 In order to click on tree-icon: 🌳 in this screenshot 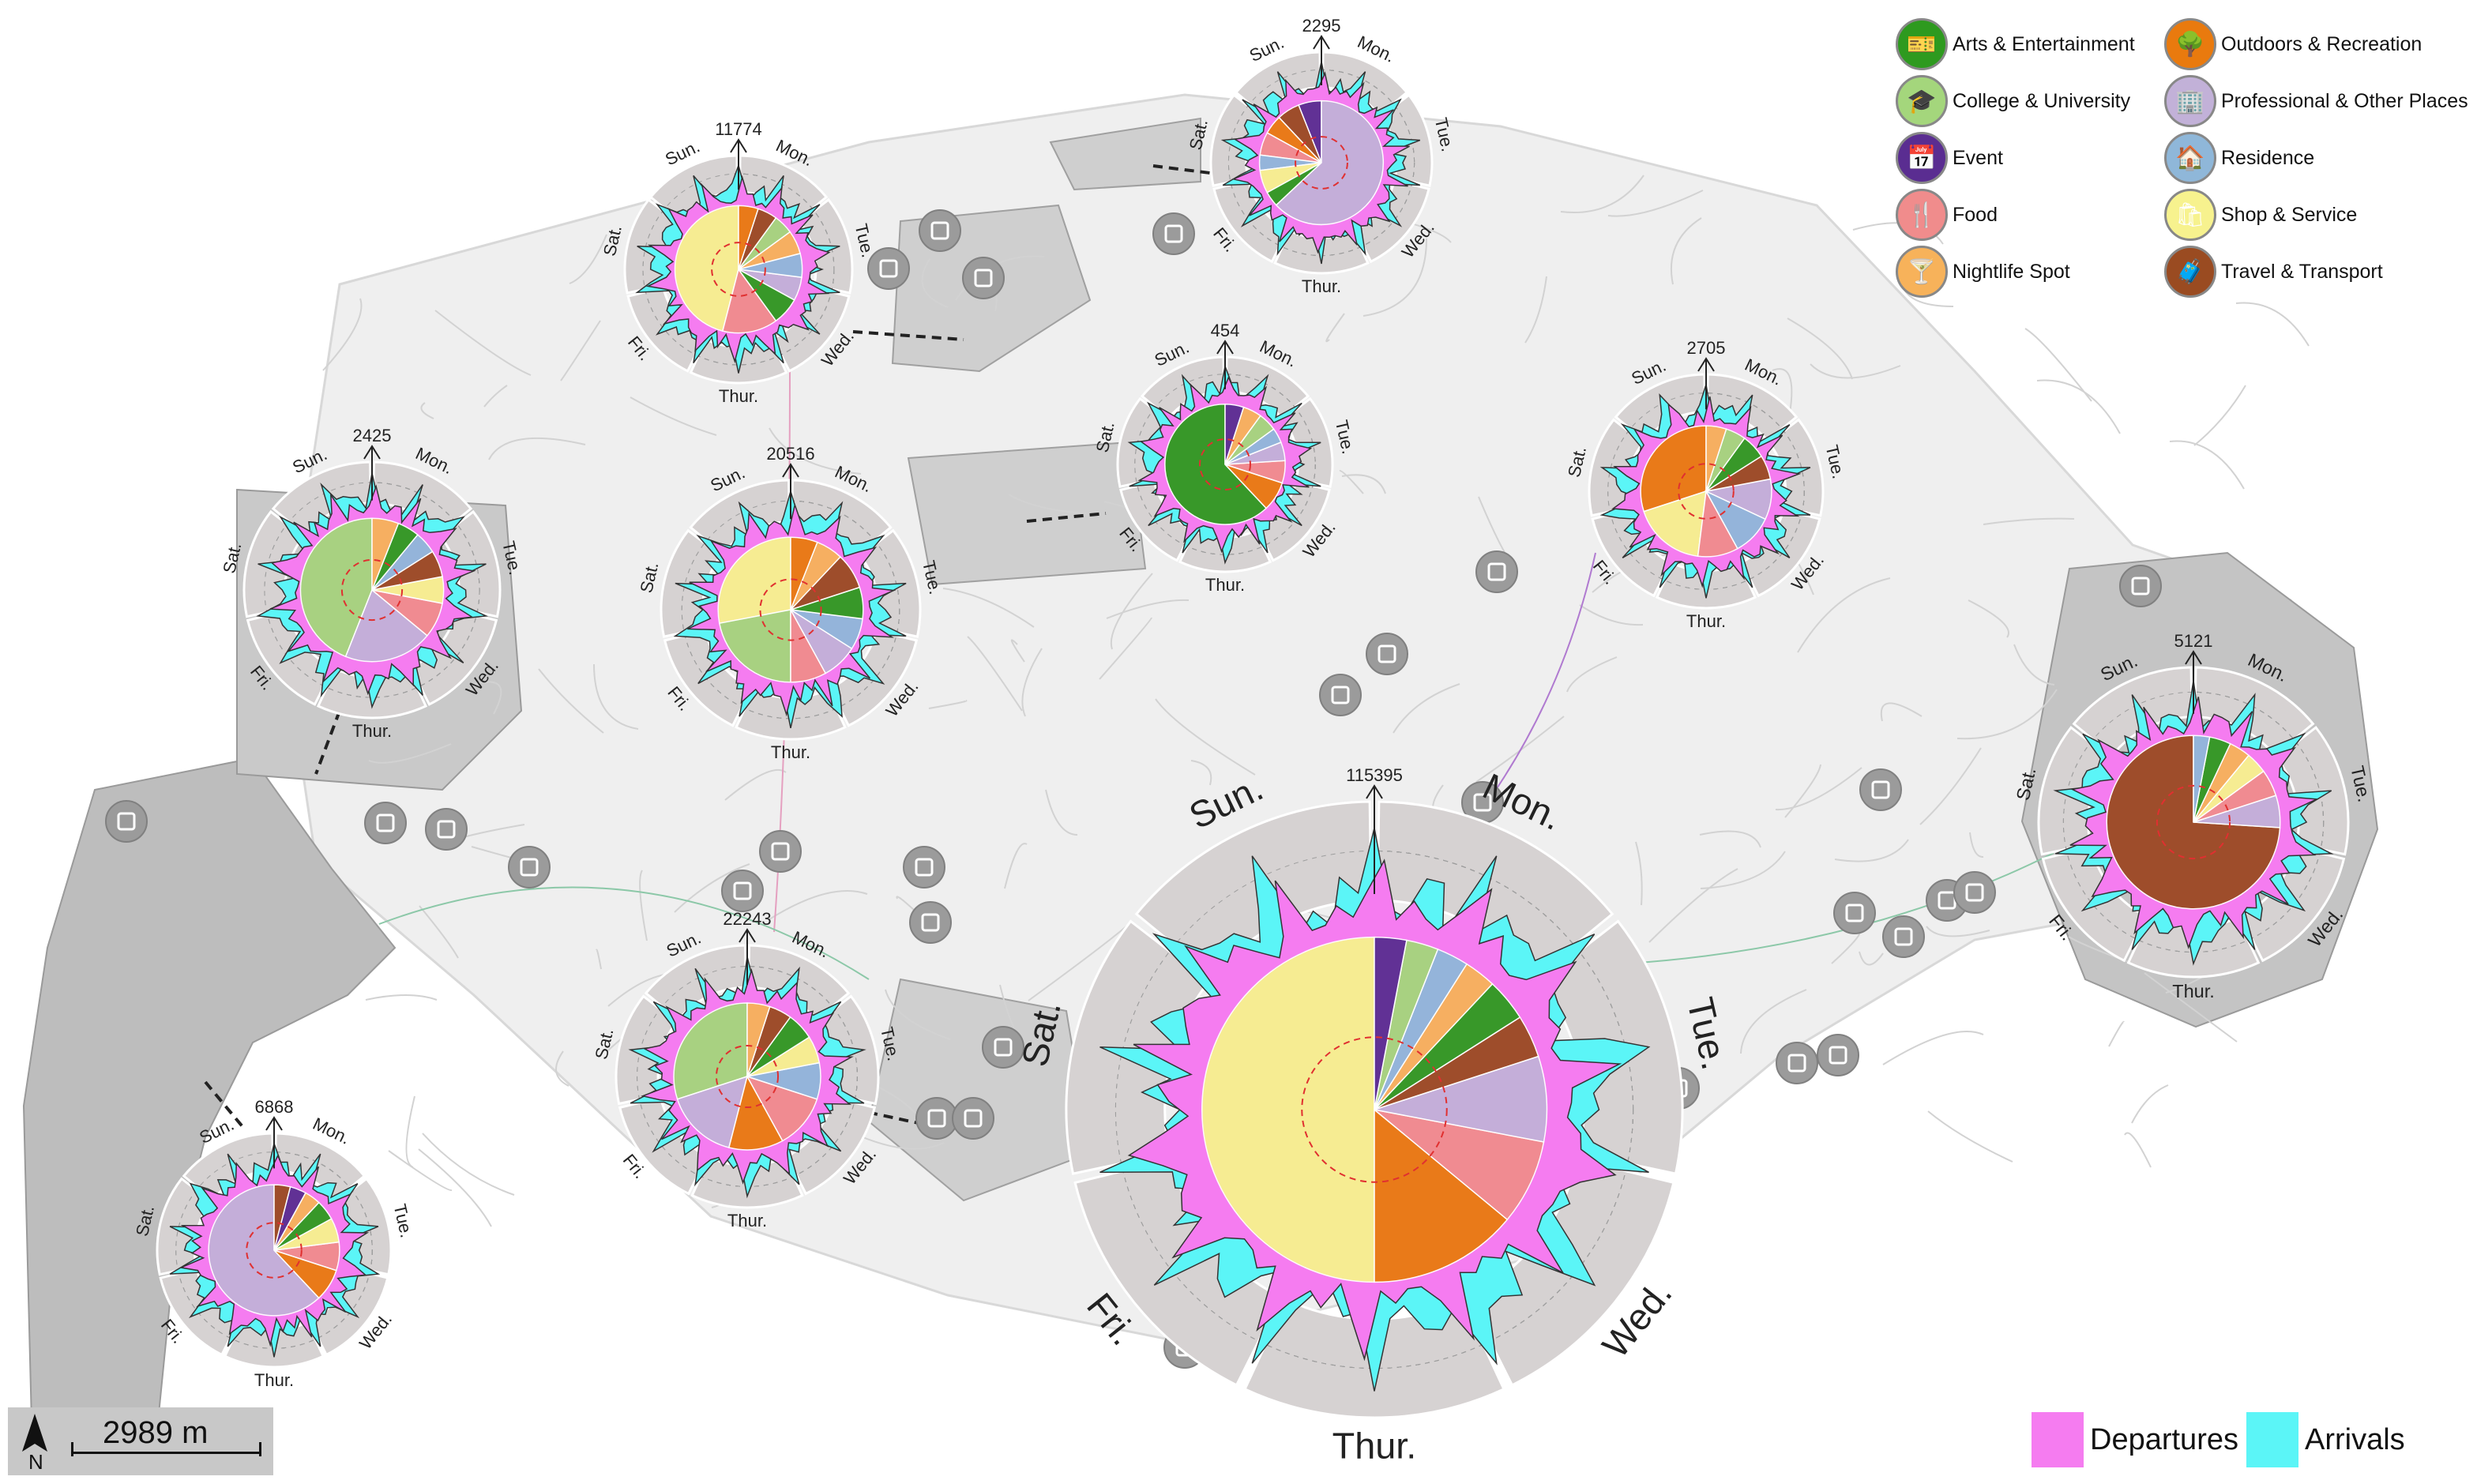, I will do `click(2190, 44)`.